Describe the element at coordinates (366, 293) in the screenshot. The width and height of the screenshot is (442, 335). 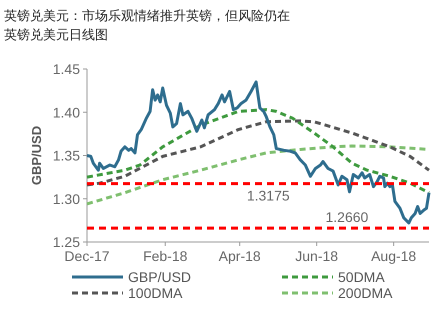
I see `legend-label: 200DMA` at that location.